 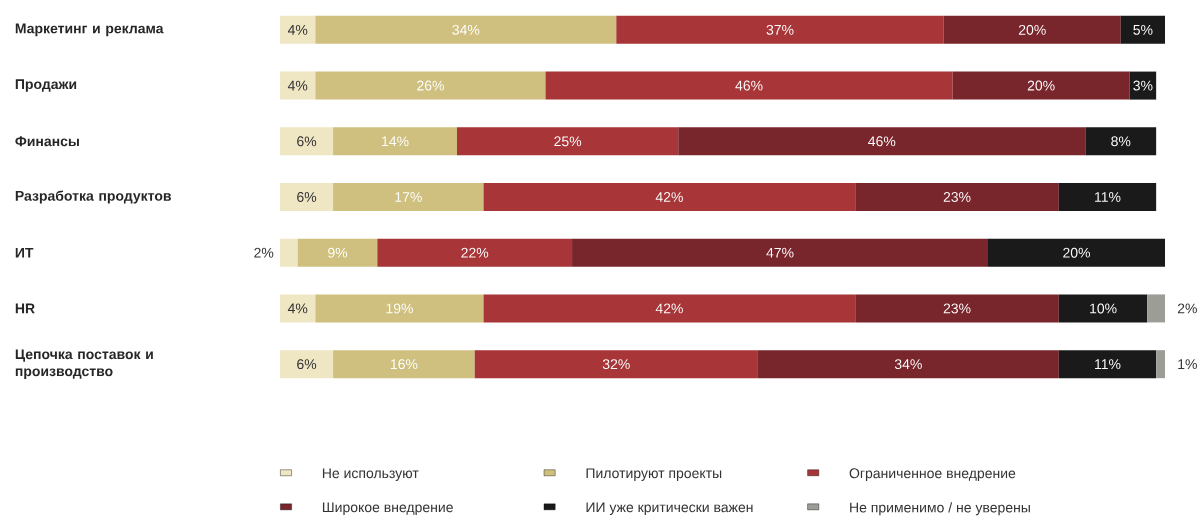 I want to click on data-label: 37%, so click(x=780, y=29).